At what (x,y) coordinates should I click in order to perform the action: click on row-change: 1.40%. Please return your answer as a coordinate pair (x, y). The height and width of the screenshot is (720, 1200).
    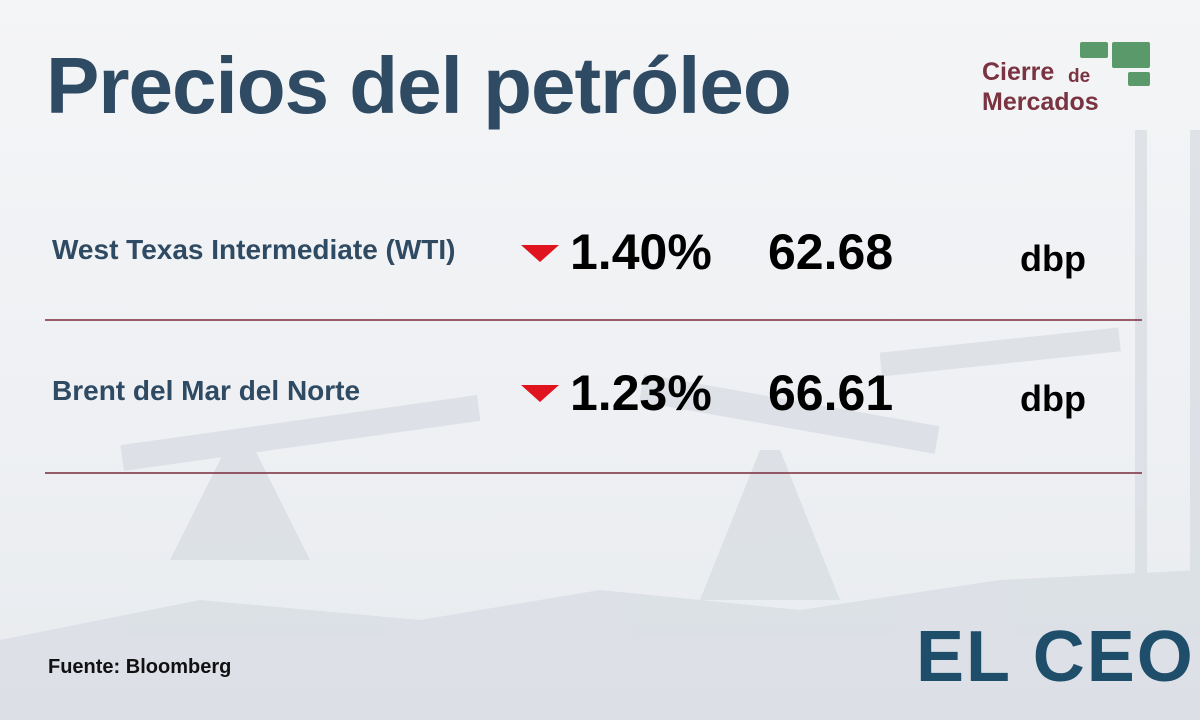
    Looking at the image, I should click on (641, 252).